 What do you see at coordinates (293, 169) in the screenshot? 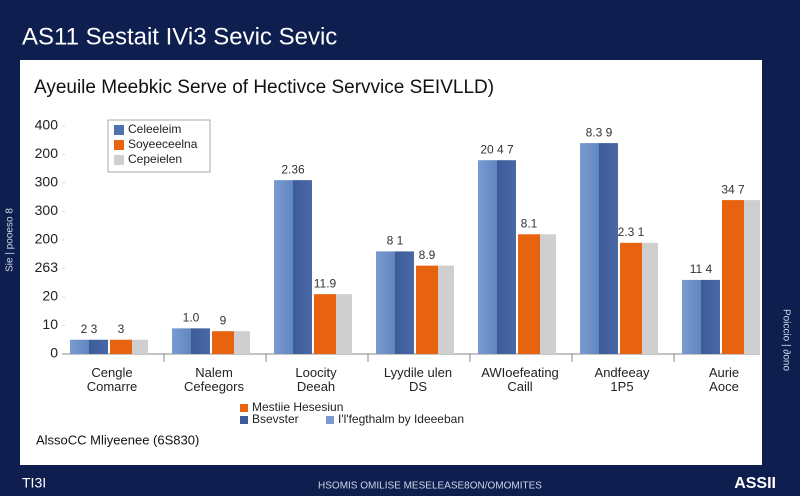
I see `data-label: 2.36` at bounding box center [293, 169].